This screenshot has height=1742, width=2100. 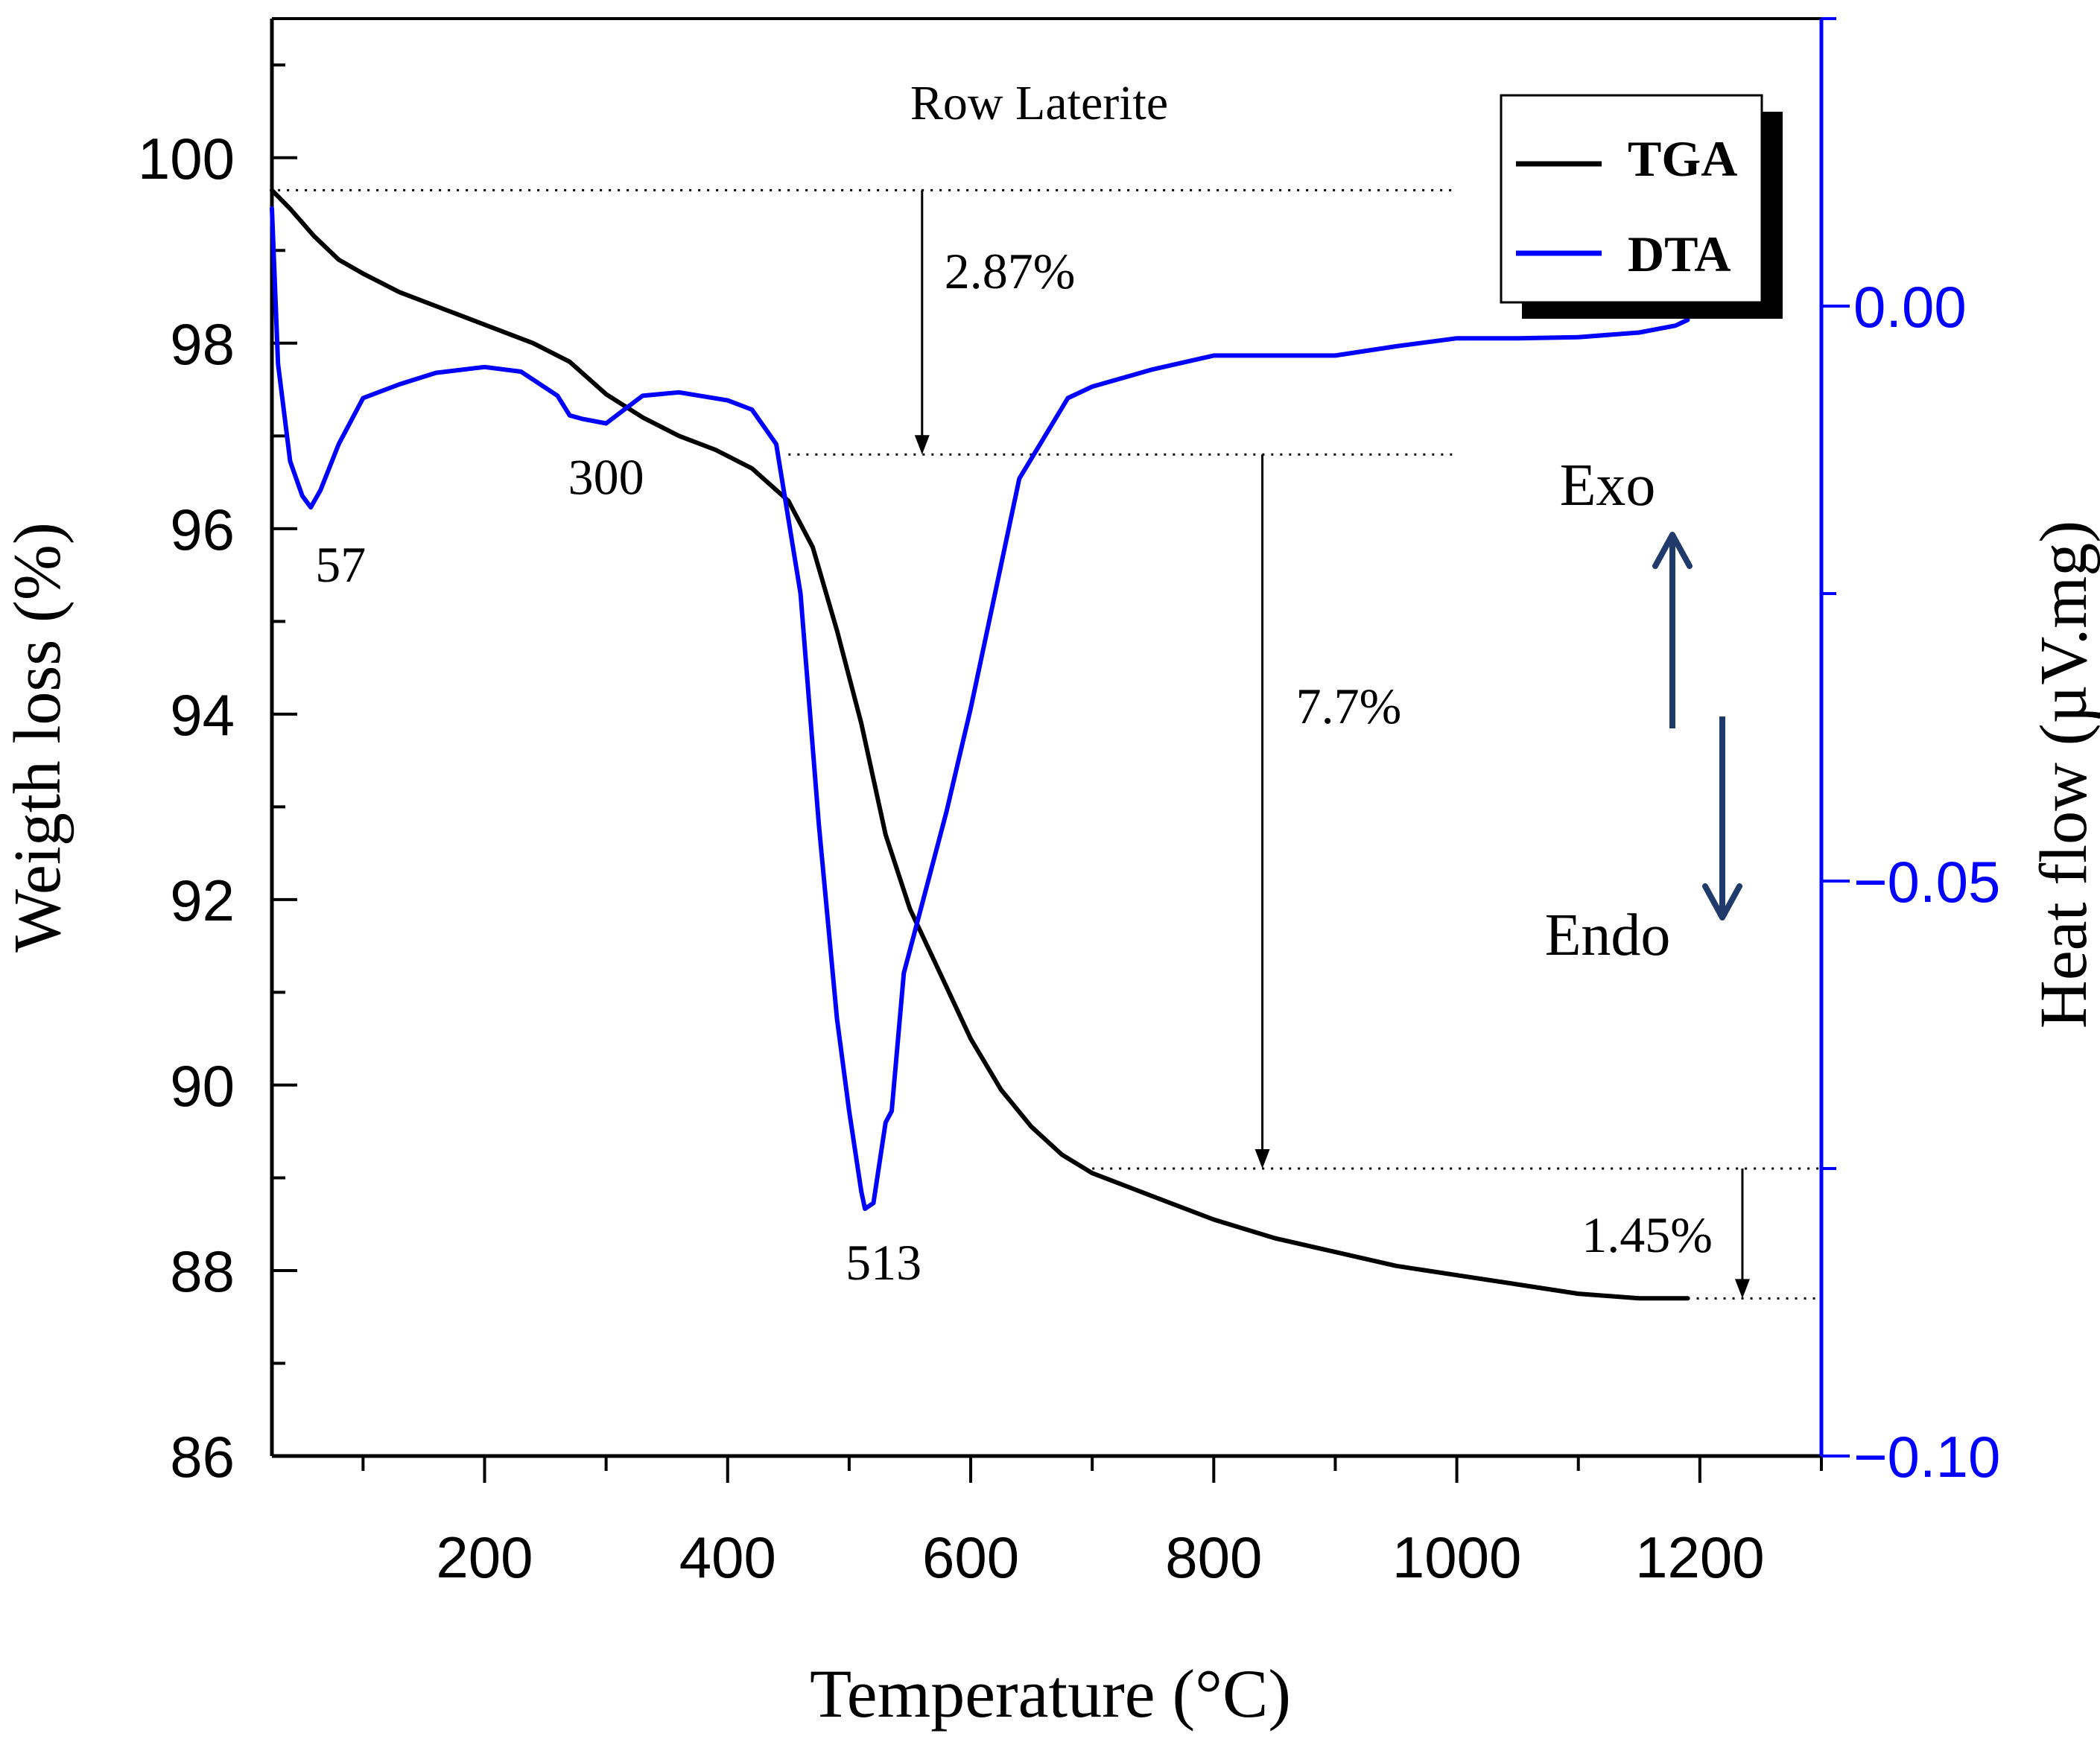 What do you see at coordinates (1457, 1558) in the screenshot?
I see `x-tick-label: 1000` at bounding box center [1457, 1558].